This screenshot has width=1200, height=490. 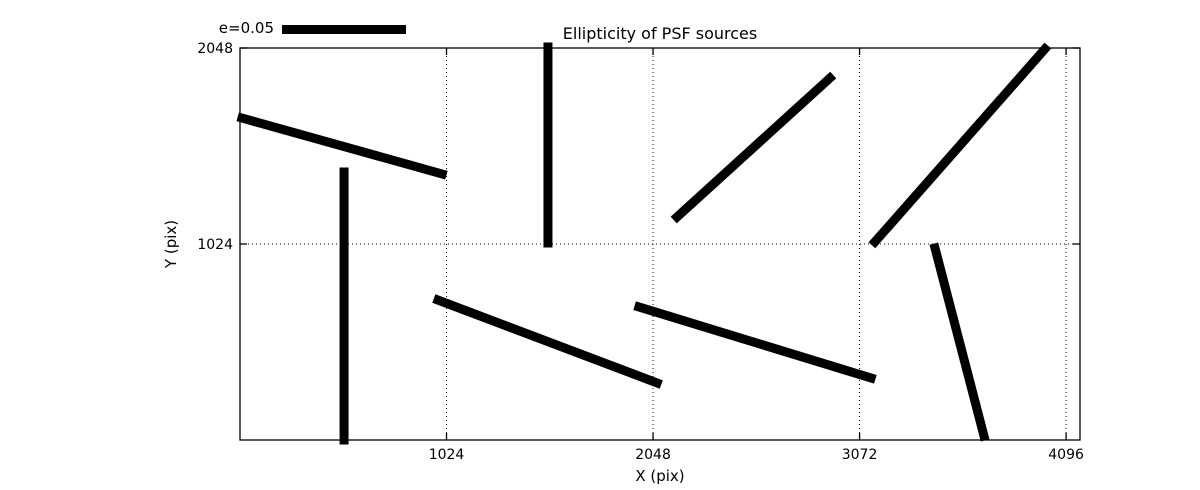 I want to click on plot-title: Ellipticity of PSF sources, so click(x=660, y=33).